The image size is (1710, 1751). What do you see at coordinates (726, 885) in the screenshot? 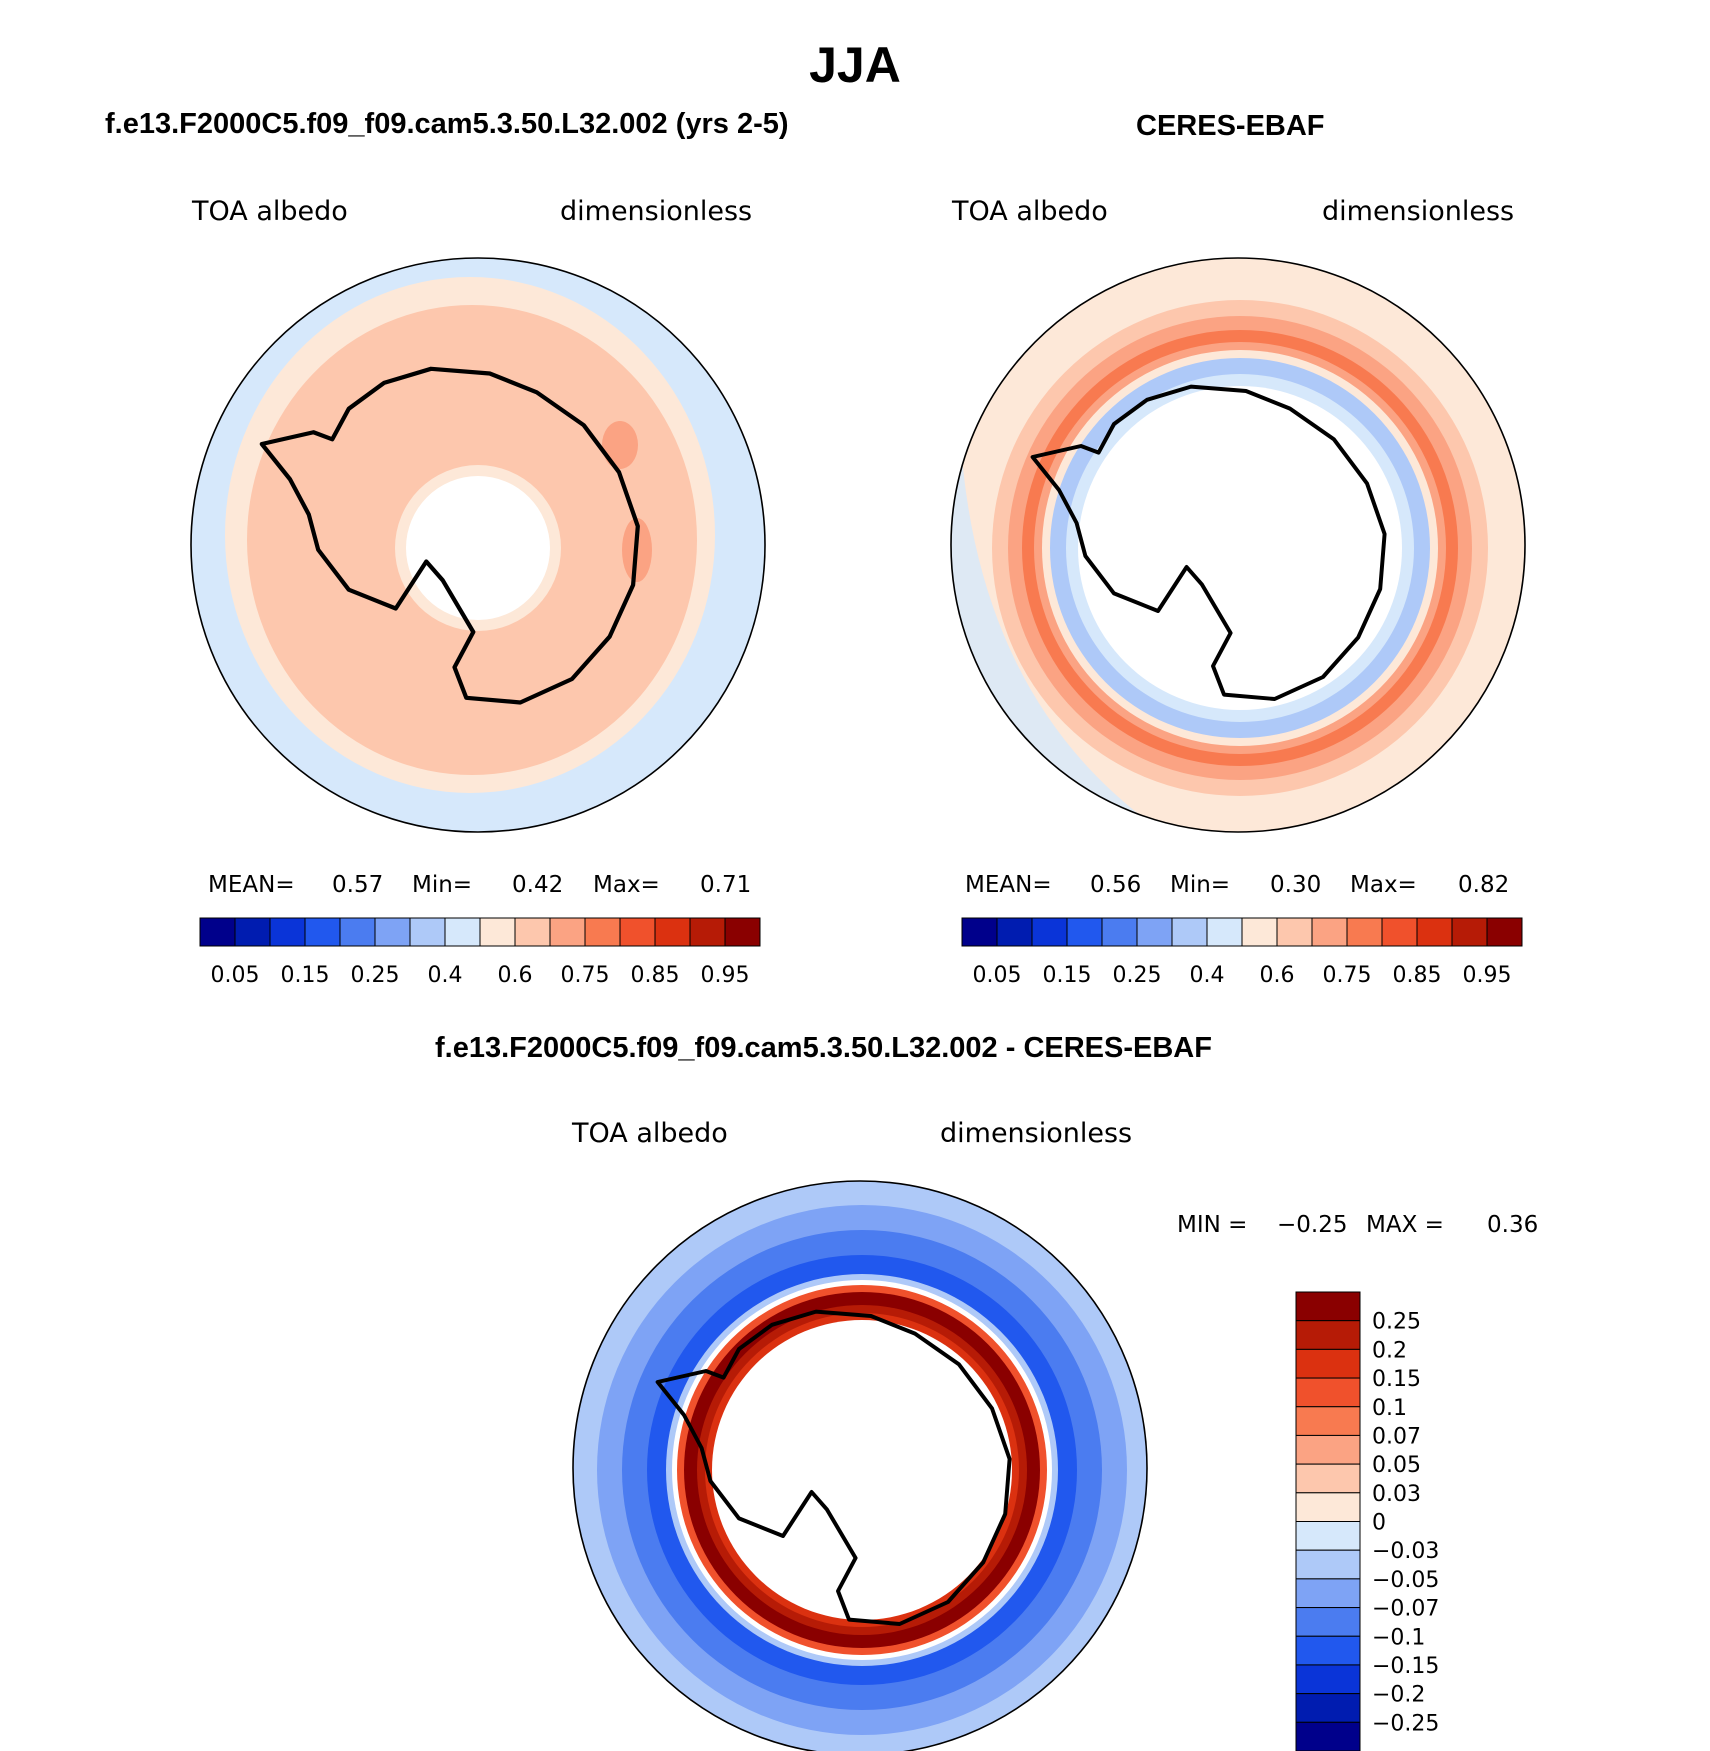
I see `model-max-value: 0.71` at bounding box center [726, 885].